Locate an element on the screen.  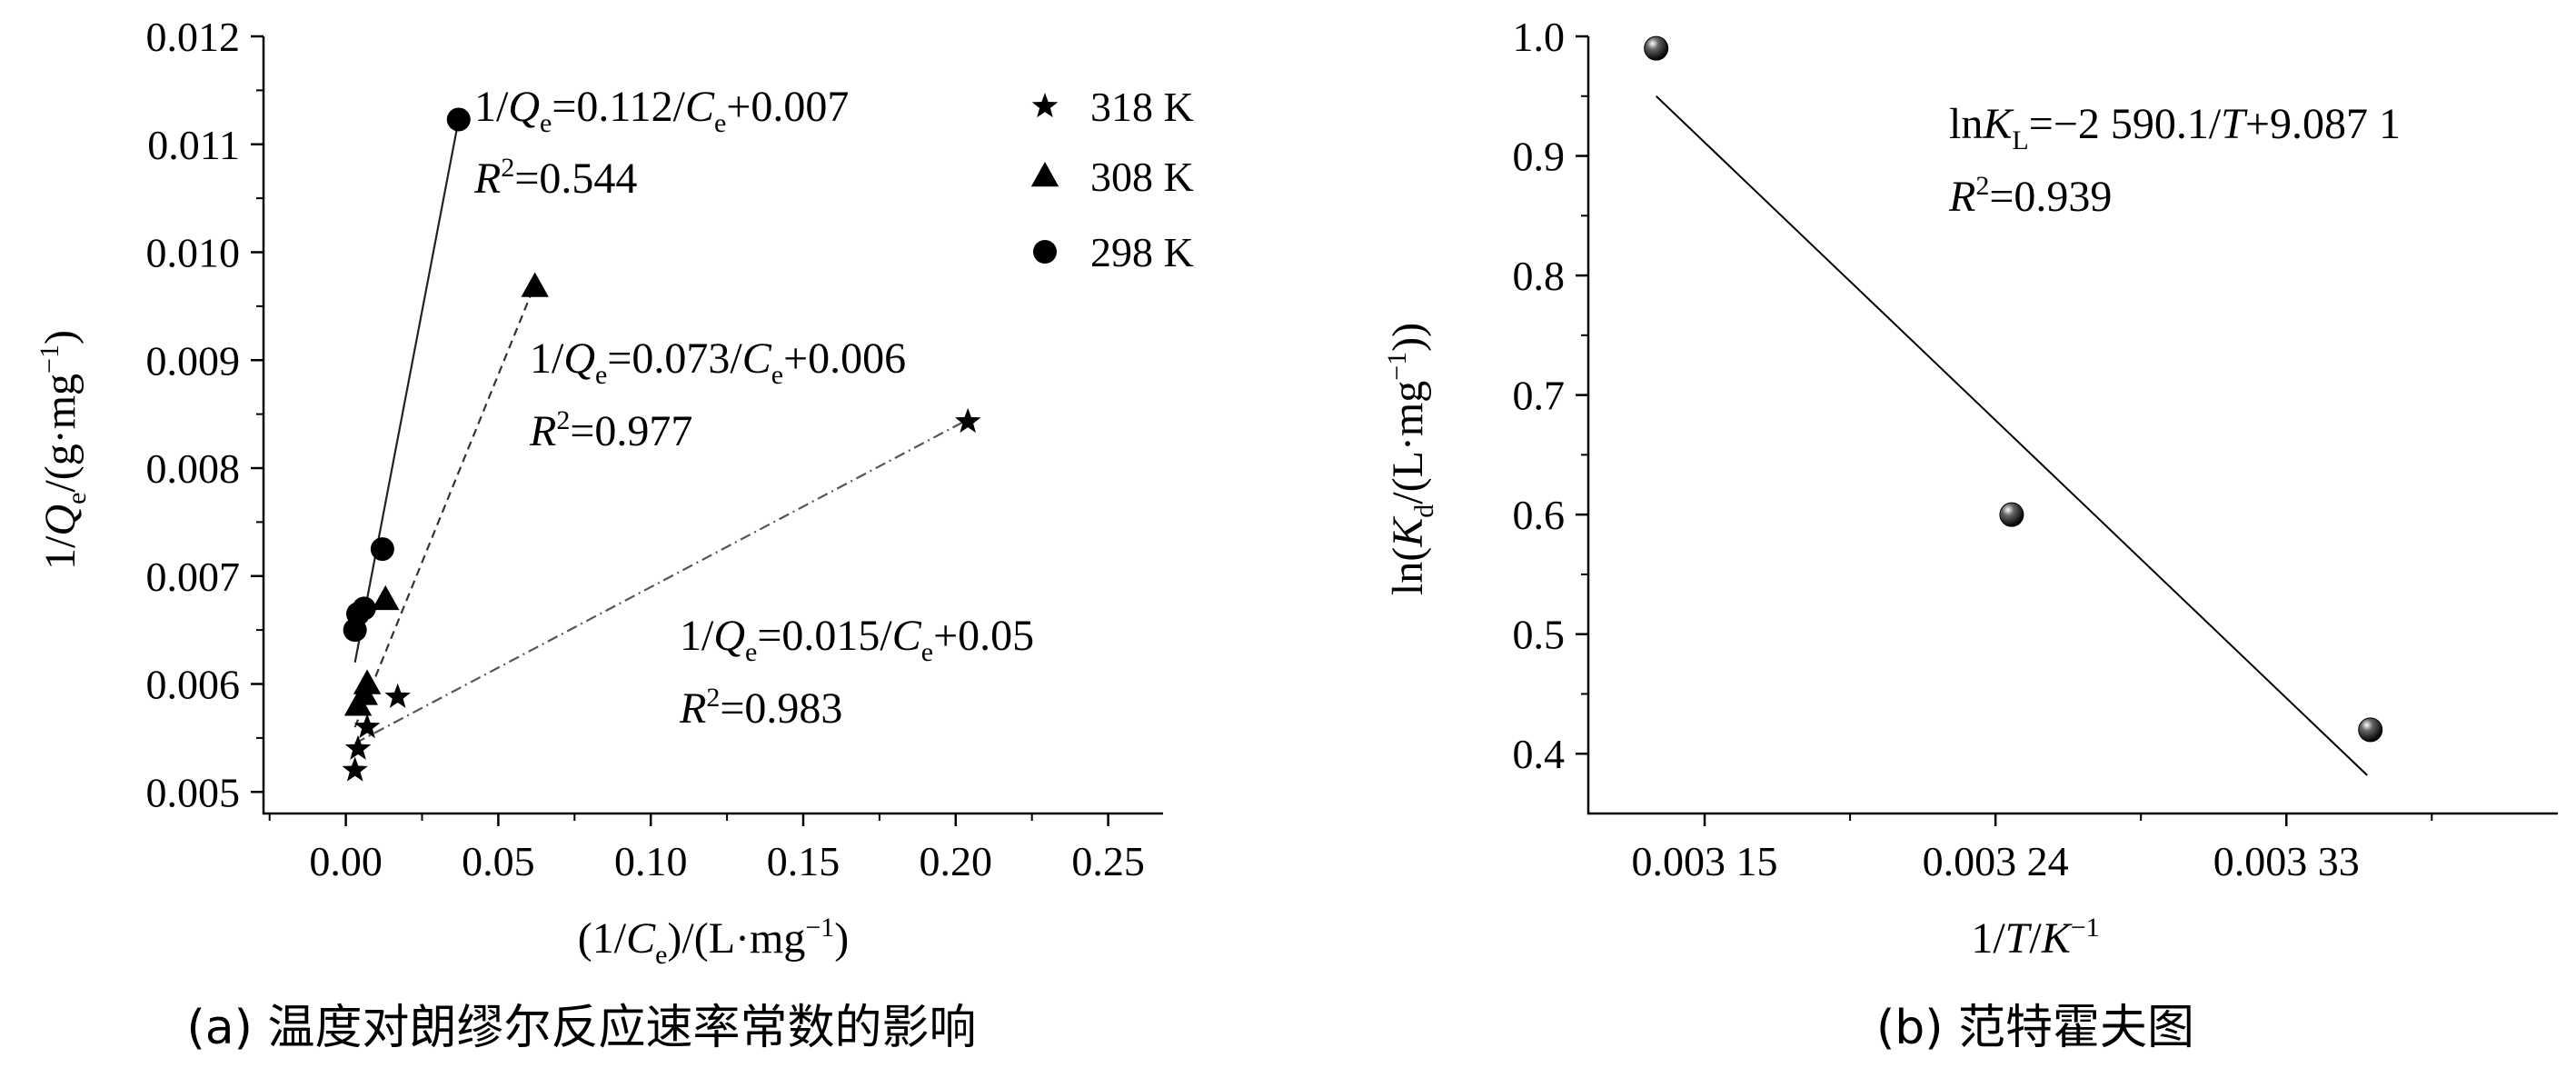
panel-b-x-ticks: 0.003 15 0.003 24 0.003 33 is located at coordinates (2033, 849).